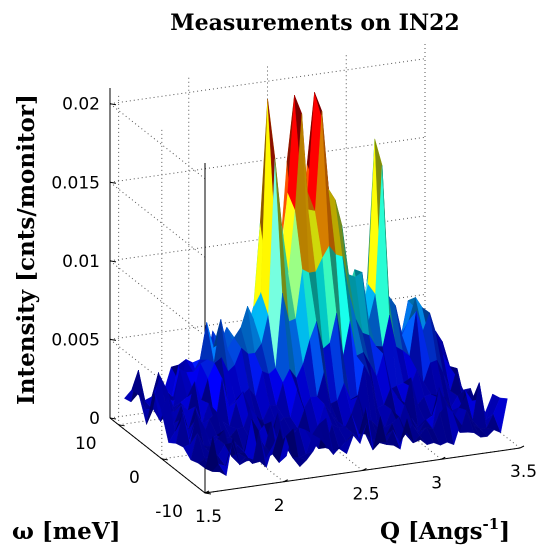 The image size is (560, 555). Describe the element at coordinates (267, 81) in the screenshot. I see `gridline-z-back` at that location.